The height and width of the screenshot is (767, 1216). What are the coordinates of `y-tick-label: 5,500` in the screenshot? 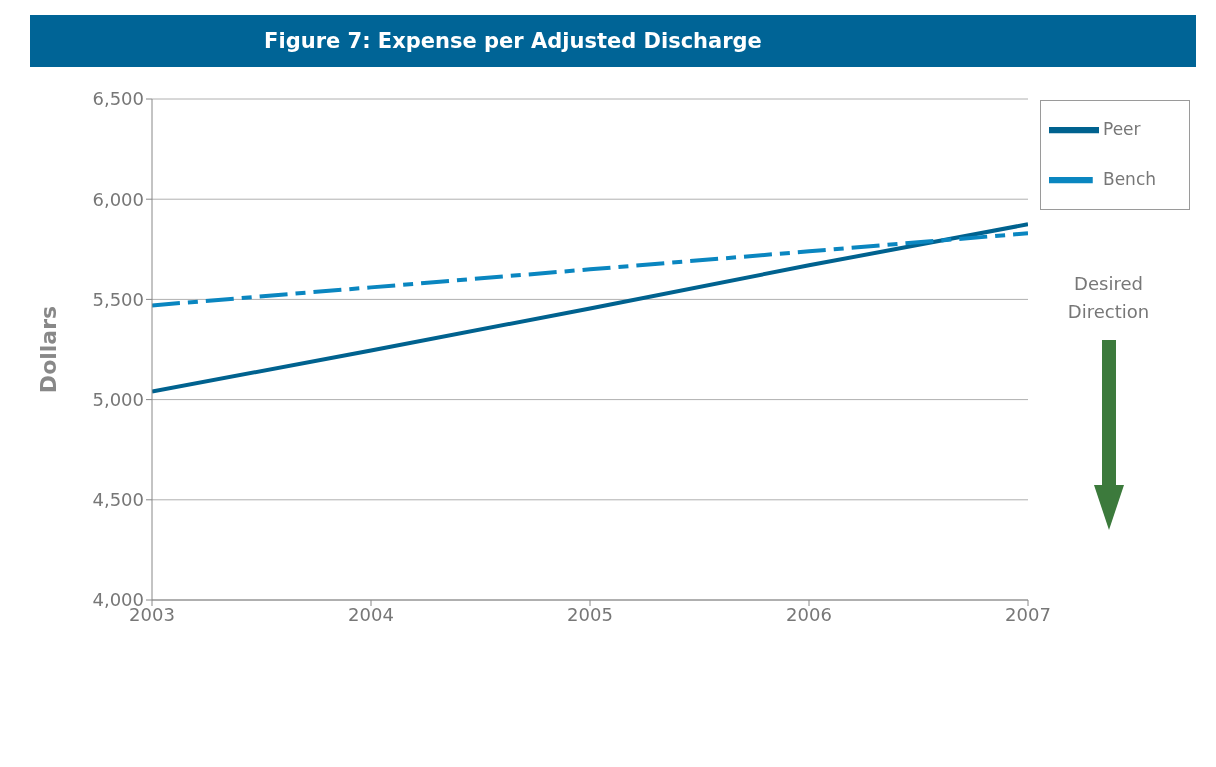 It's located at (118, 299).